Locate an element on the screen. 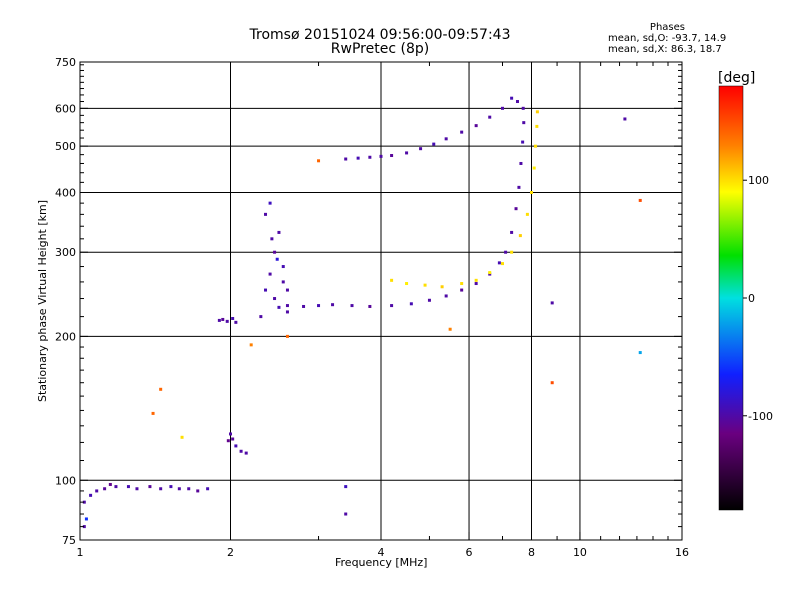 The height and width of the screenshot is (600, 800). phases-x-stats: mean, sd,X: 86.3, 18.7 is located at coordinates (665, 49).